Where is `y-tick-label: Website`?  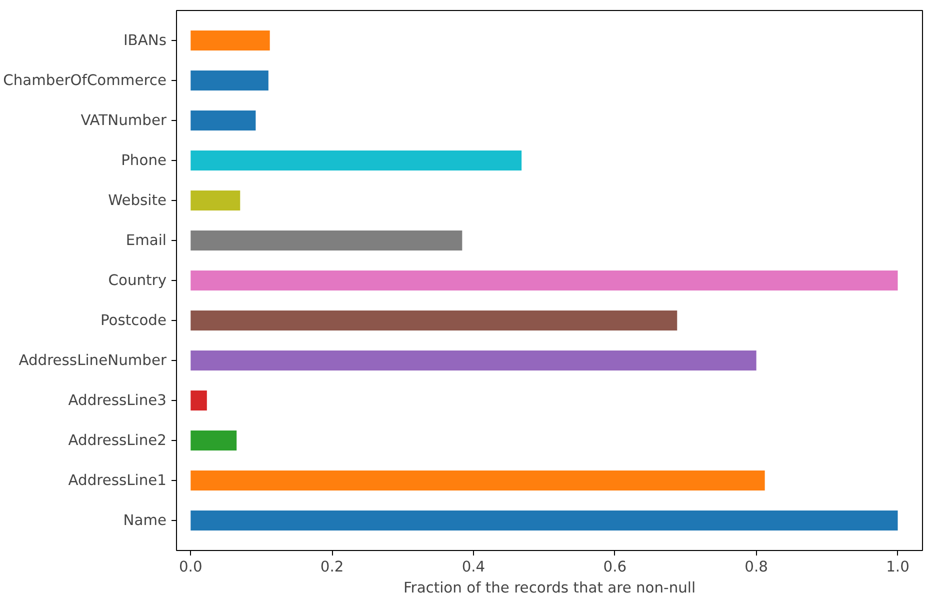
y-tick-label: Website is located at coordinates (137, 200).